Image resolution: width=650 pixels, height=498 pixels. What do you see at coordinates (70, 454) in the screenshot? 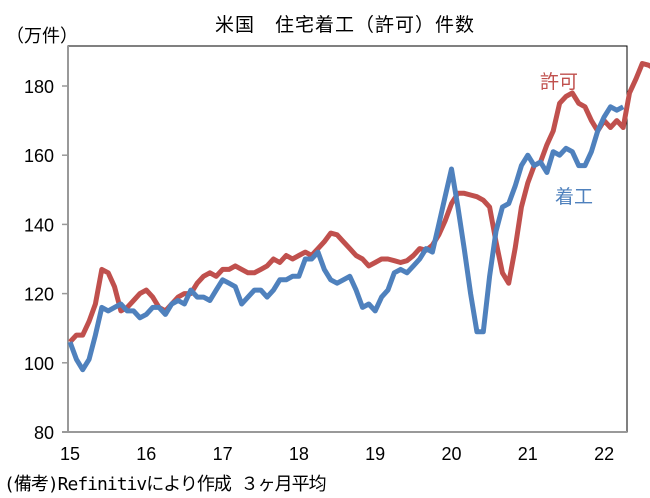
I see `x-tick-label: 15` at bounding box center [70, 454].